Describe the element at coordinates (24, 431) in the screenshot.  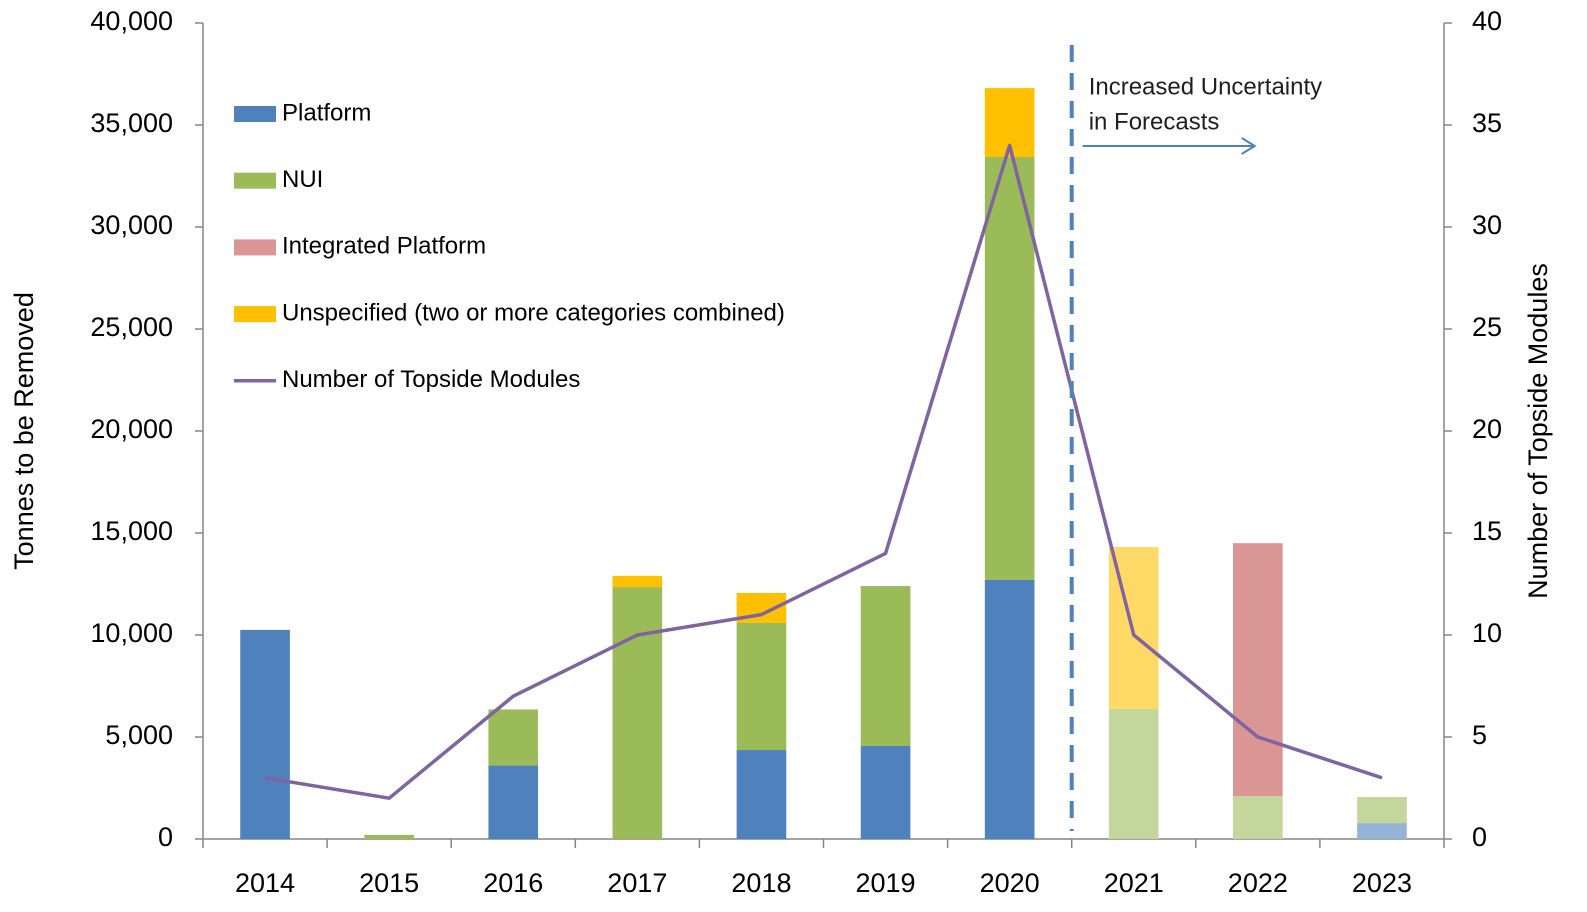
I see `y-axis-title: Tonnes to be Removed` at that location.